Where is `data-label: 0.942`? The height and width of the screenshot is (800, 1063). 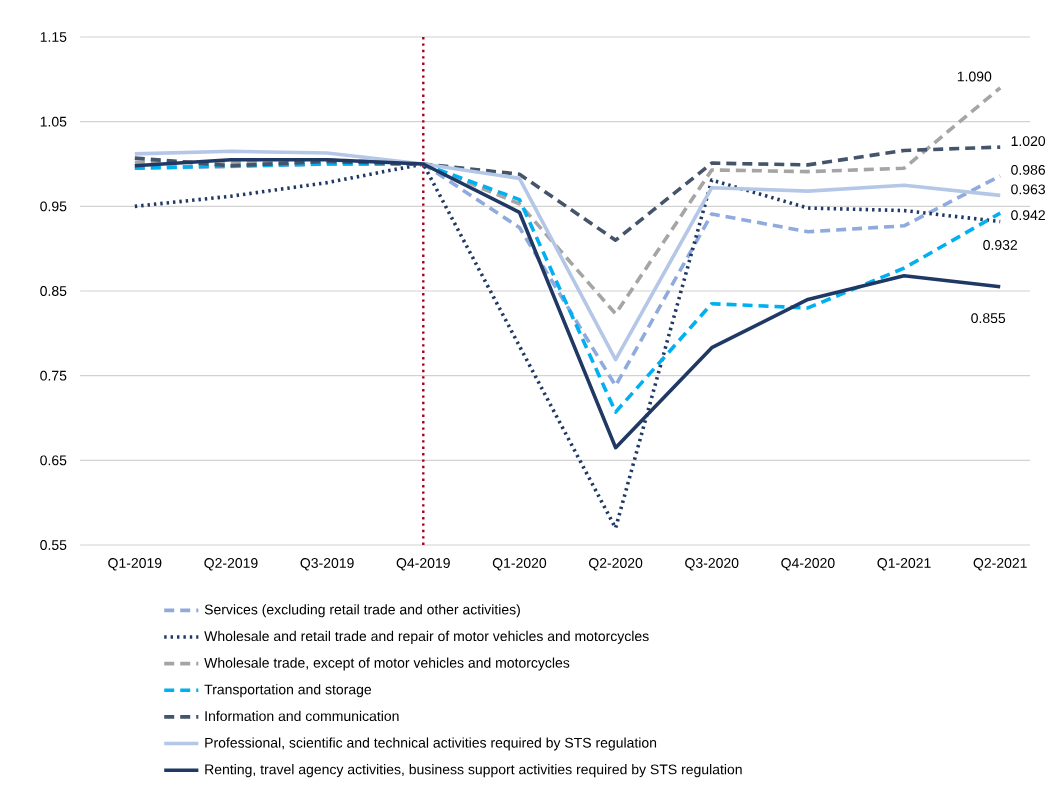
data-label: 0.942 is located at coordinates (1028, 215).